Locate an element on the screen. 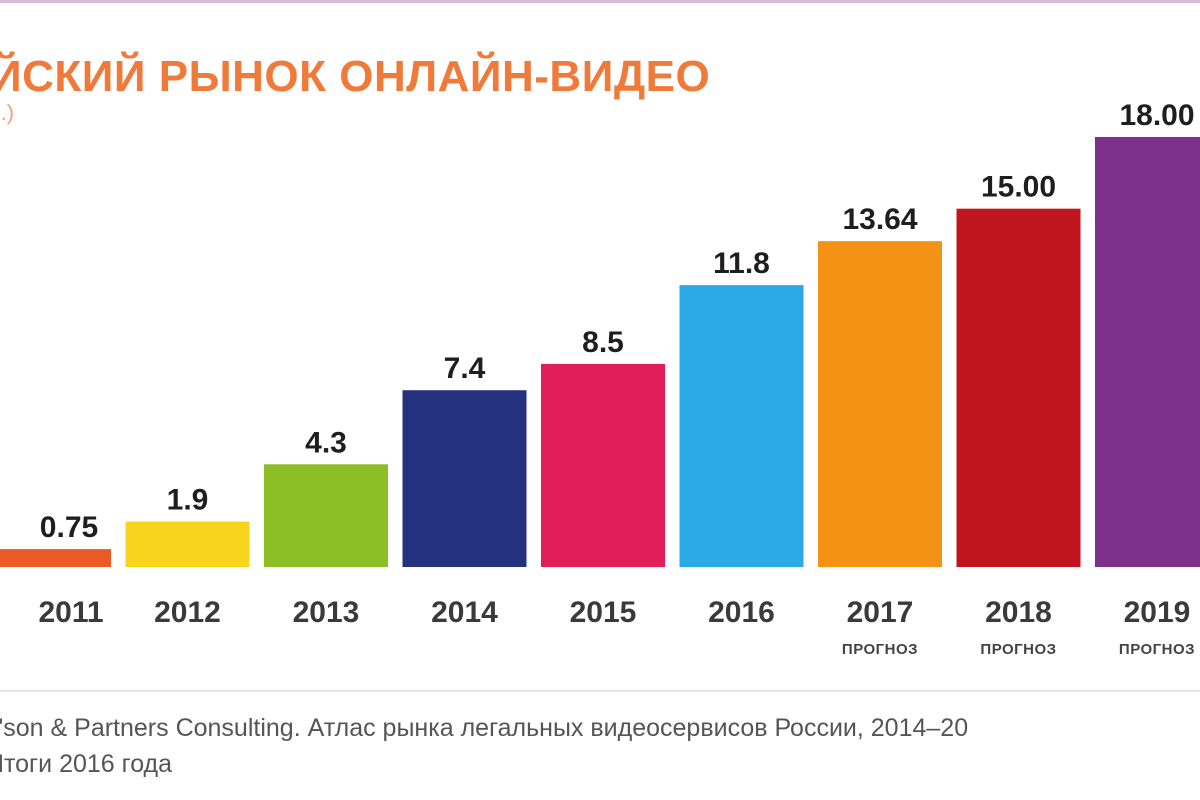 This screenshot has height=800, width=1200. chart-subtitle: б.) is located at coordinates (7, 112).